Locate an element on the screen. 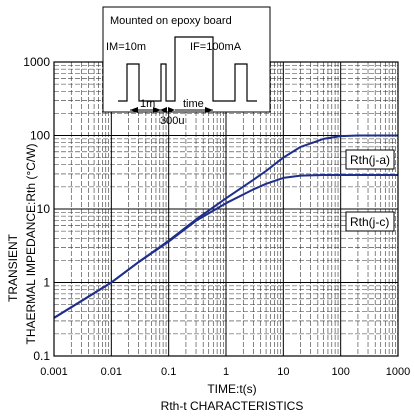 The width and height of the screenshot is (414, 418). y-axis-title-line-1: TRANSIENT is located at coordinates (13, 267).